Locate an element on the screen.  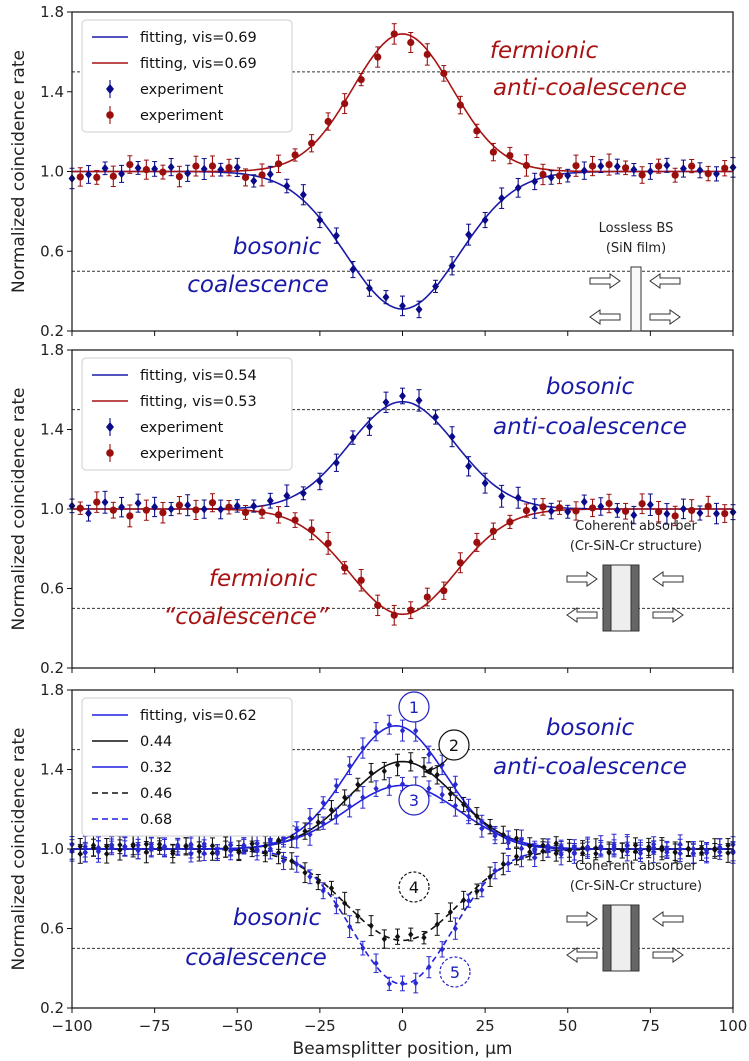
annotation: bosonic is located at coordinates (590, 728).